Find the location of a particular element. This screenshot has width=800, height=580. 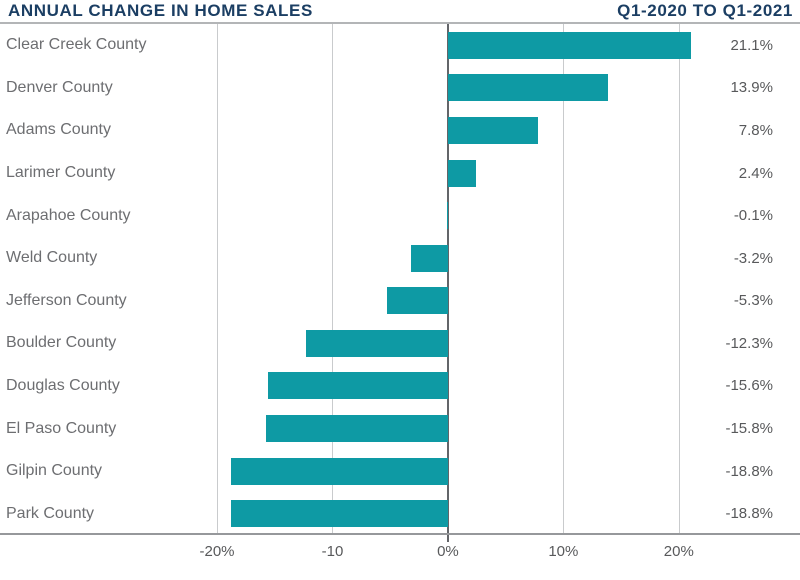

value-label-douglas-county: -15.6% is located at coordinates (749, 386).